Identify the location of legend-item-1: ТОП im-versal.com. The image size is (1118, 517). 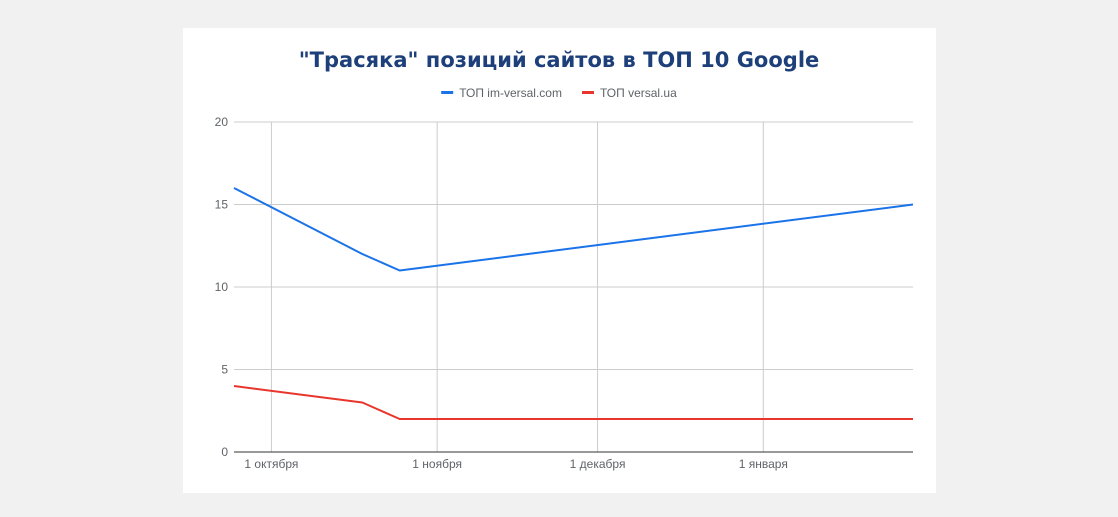
(501, 93).